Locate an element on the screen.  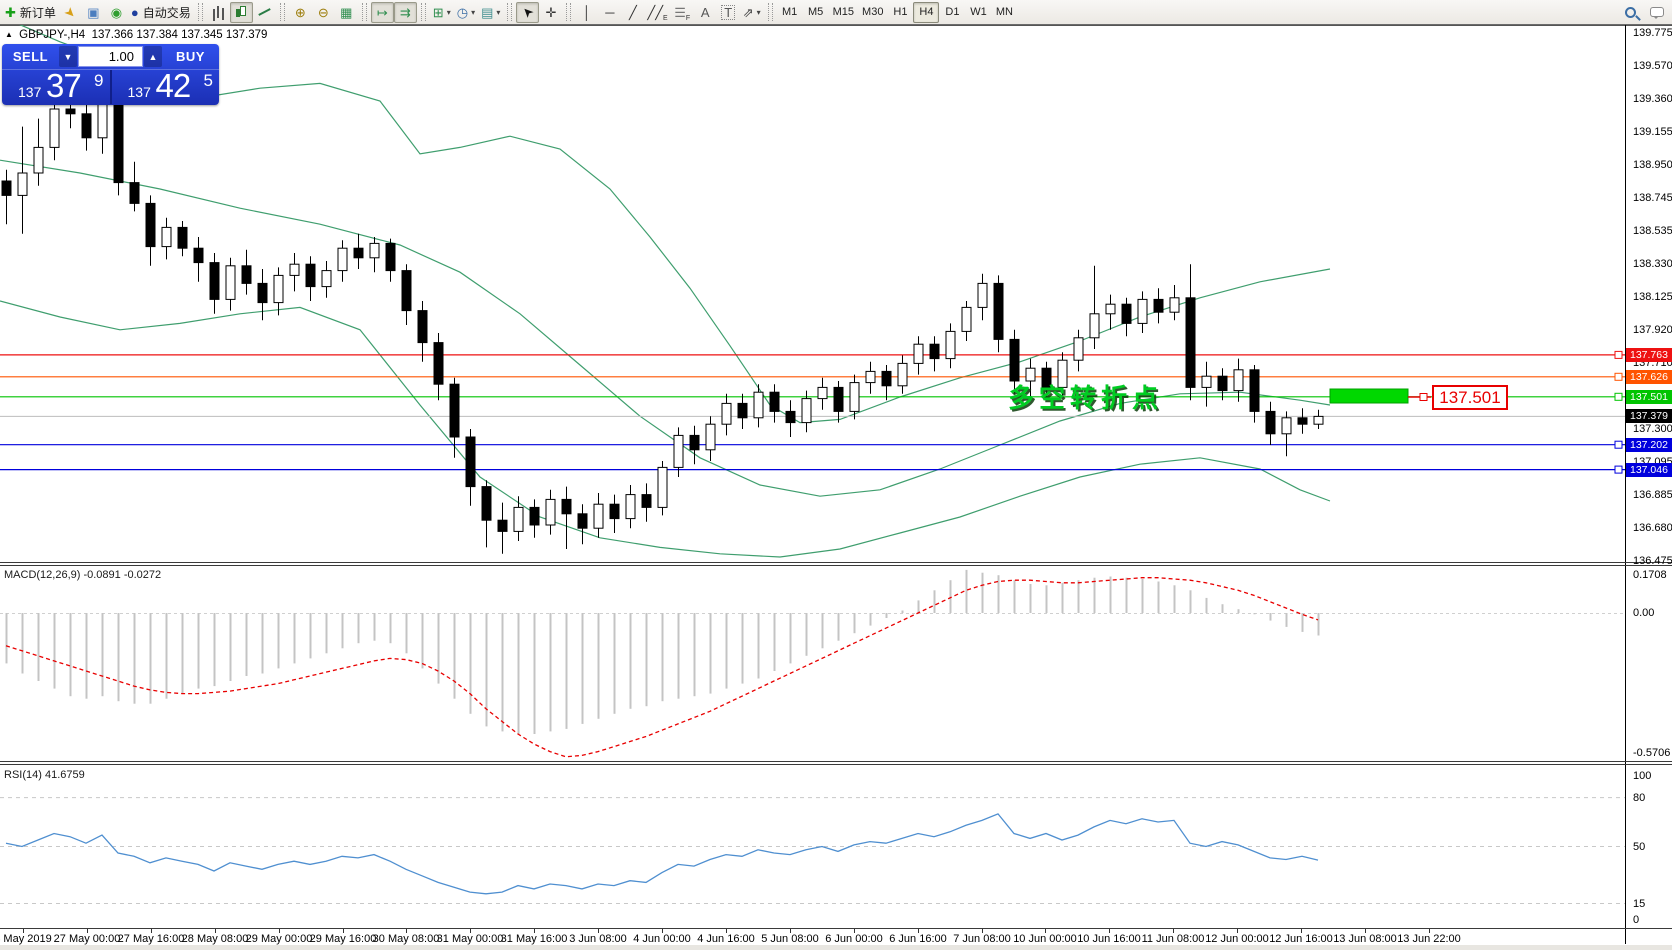
volume-input is located at coordinates (110, 56).